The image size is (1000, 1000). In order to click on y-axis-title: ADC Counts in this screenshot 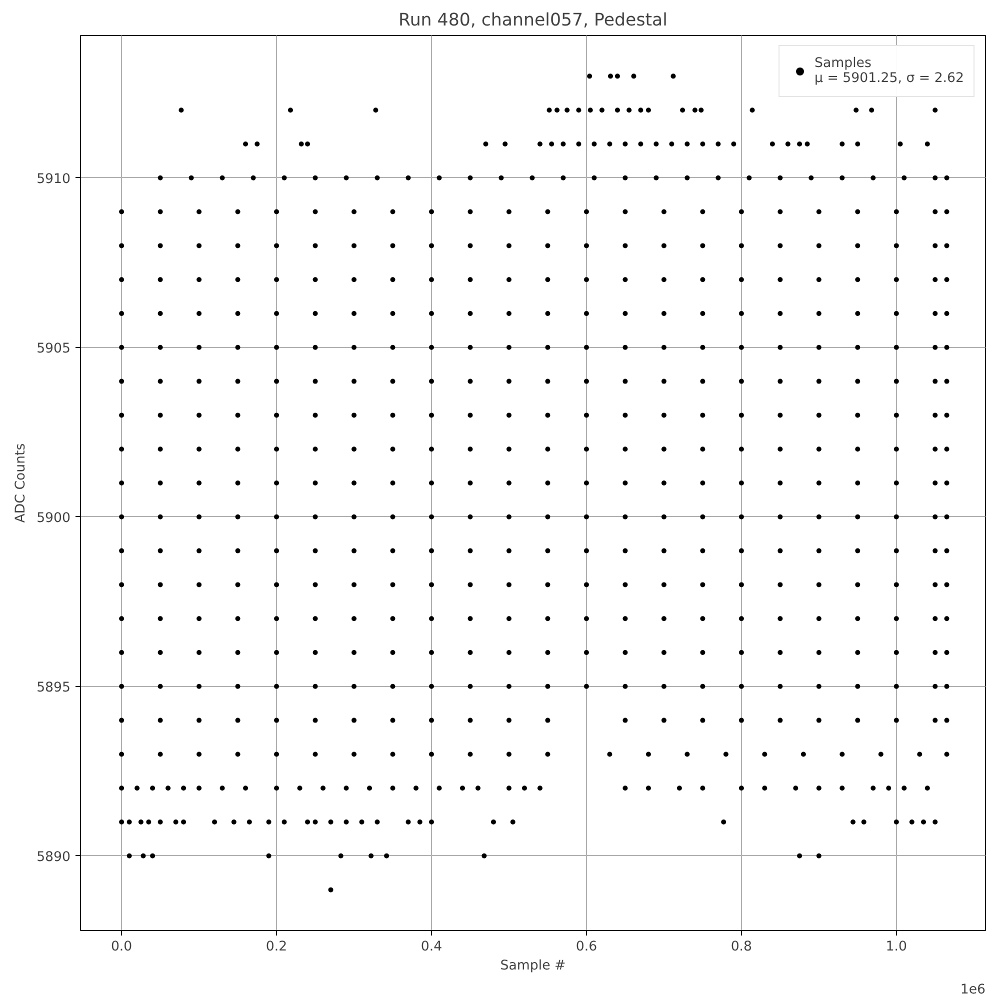, I will do `click(21, 483)`.